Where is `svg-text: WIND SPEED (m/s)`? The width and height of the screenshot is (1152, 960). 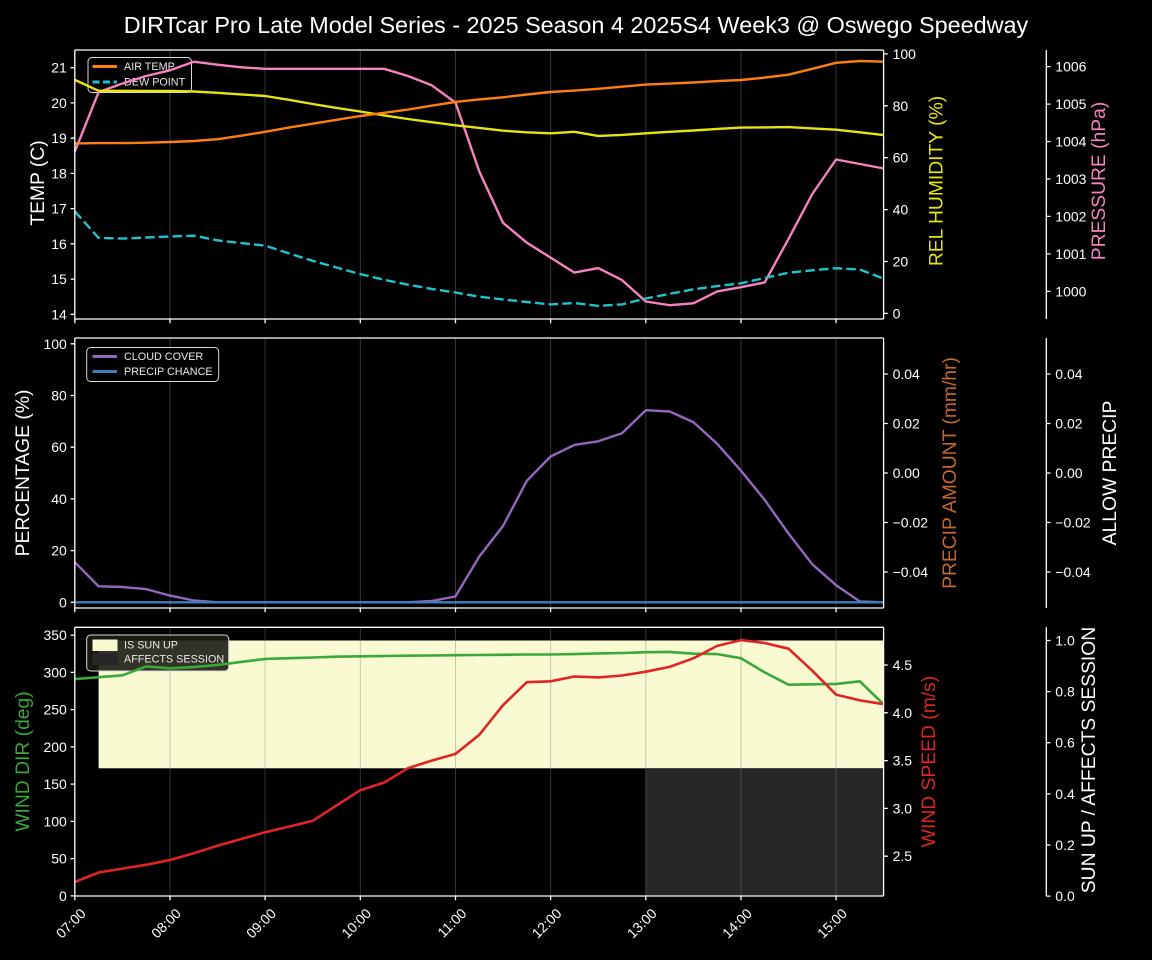 svg-text: WIND SPEED (m/s) is located at coordinates (929, 761).